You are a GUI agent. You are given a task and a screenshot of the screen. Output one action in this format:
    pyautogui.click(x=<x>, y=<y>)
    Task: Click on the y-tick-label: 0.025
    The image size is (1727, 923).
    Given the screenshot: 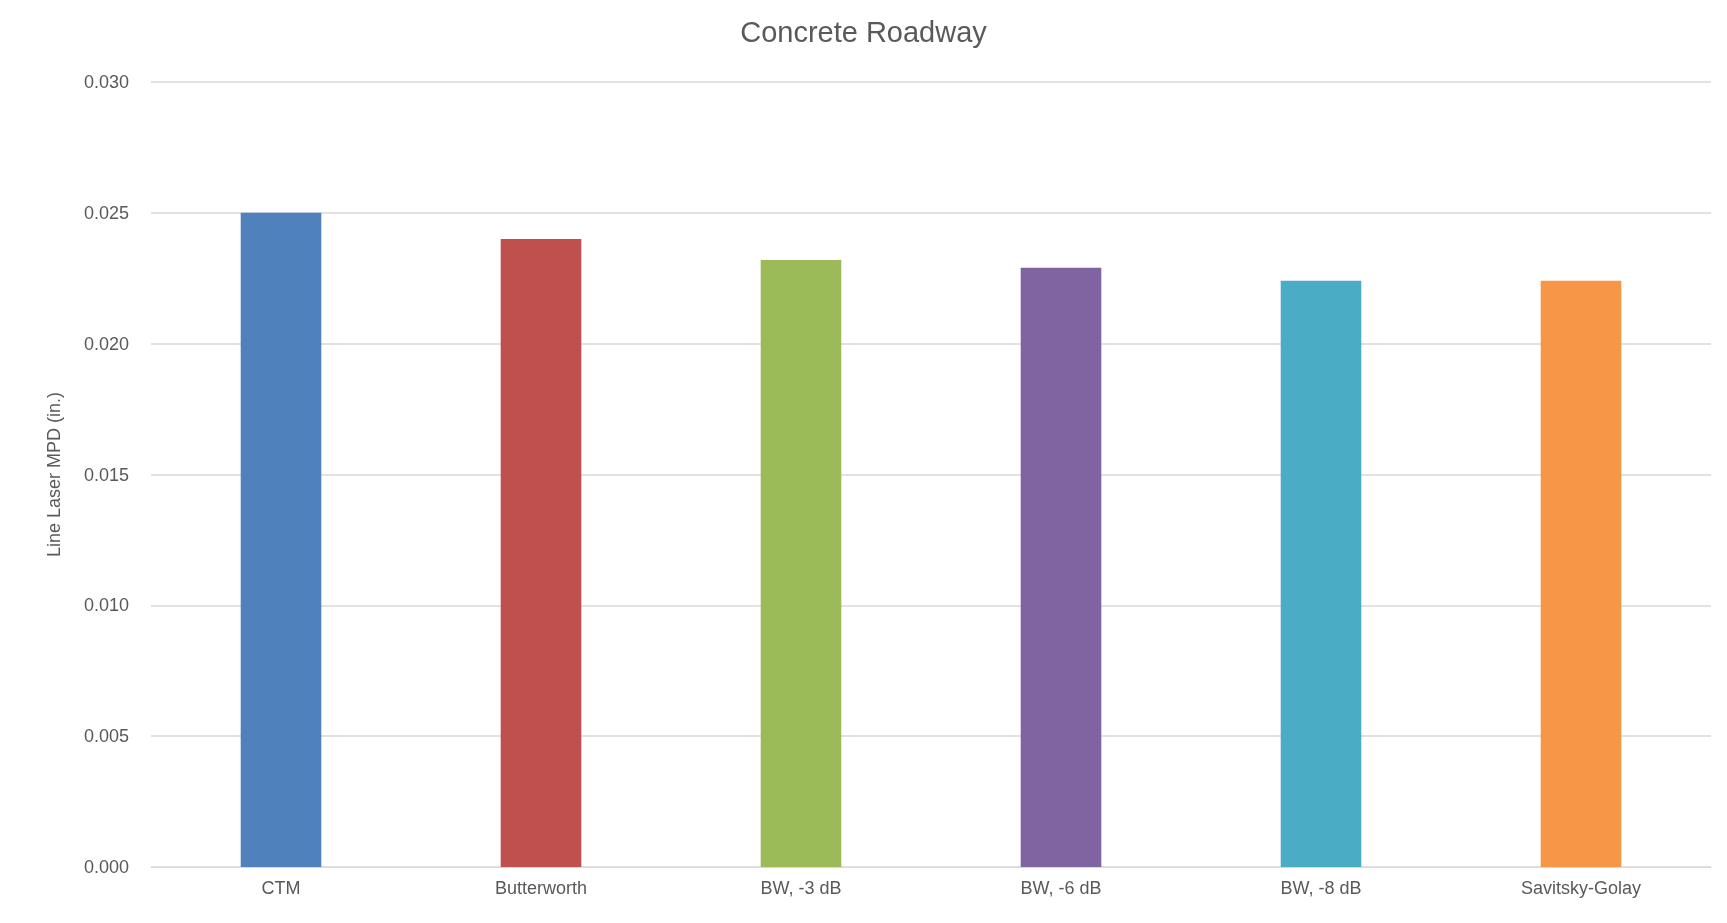 What is the action you would take?
    pyautogui.click(x=106, y=212)
    